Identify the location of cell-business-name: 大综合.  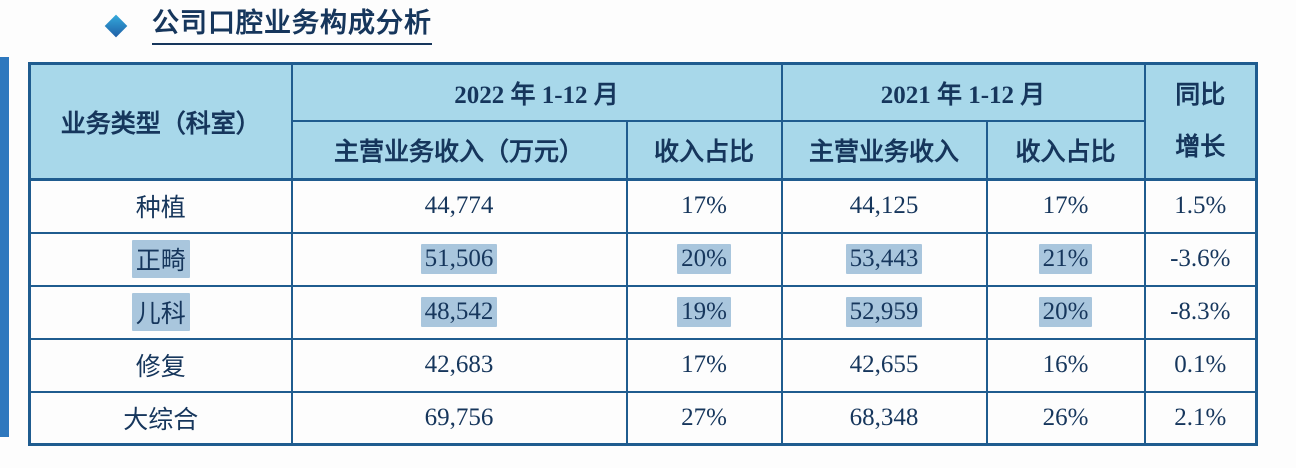
(160, 418).